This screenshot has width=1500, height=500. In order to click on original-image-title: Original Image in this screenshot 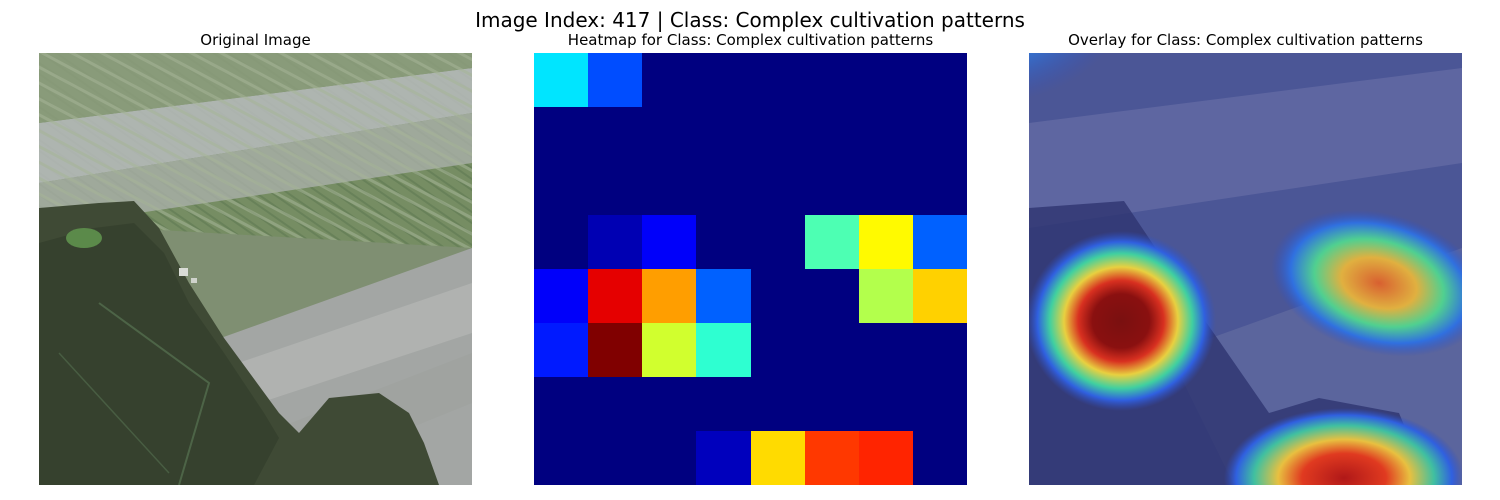, I will do `click(255, 40)`.